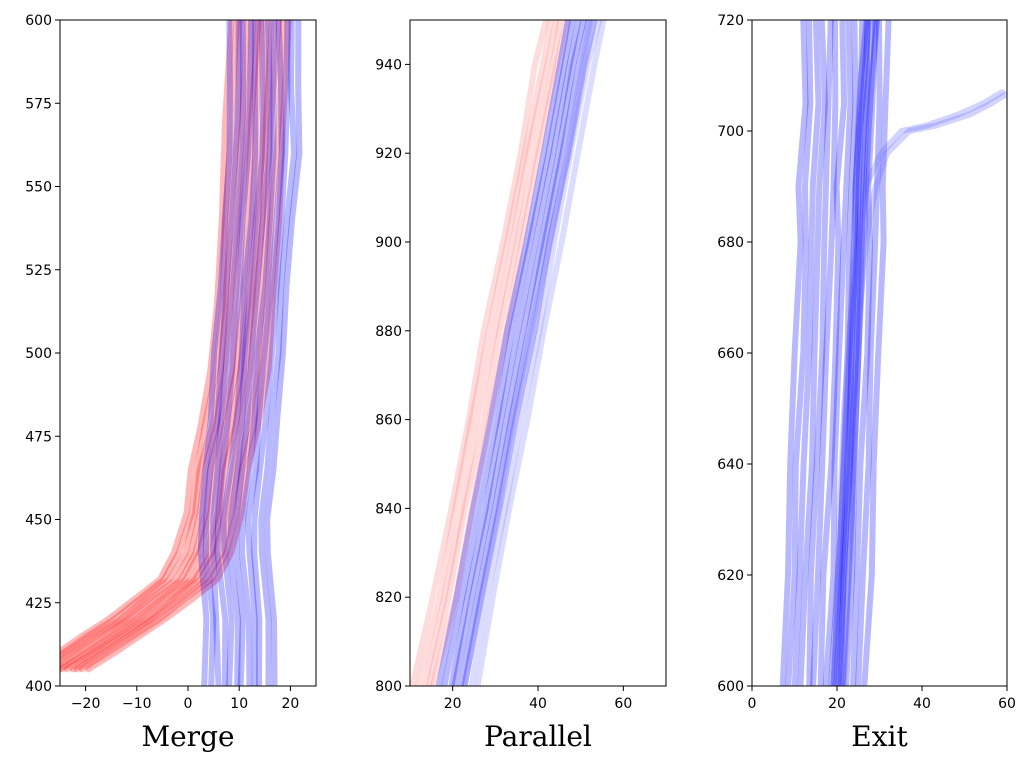 The image size is (1027, 759). I want to click on y-tick-label: 920, so click(388, 154).